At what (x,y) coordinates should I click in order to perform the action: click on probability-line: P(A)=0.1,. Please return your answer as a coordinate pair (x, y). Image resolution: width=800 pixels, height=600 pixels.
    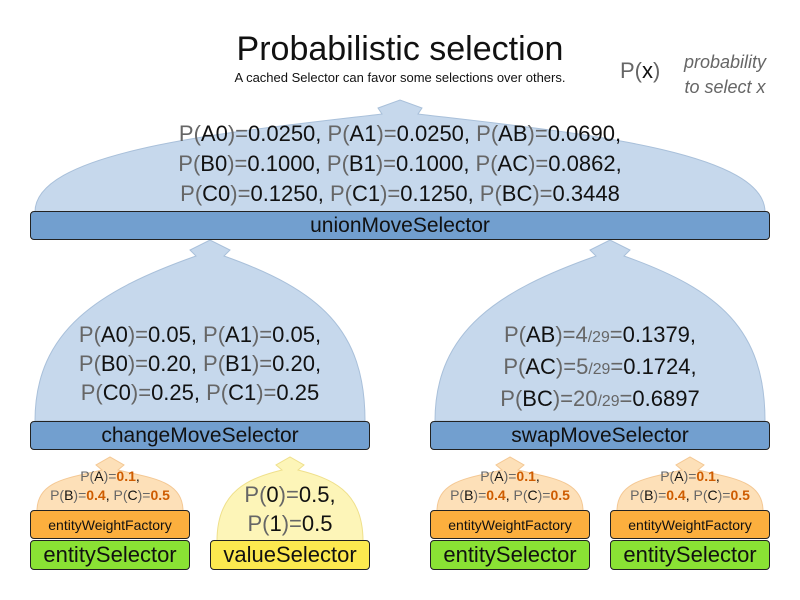
    Looking at the image, I should click on (690, 476).